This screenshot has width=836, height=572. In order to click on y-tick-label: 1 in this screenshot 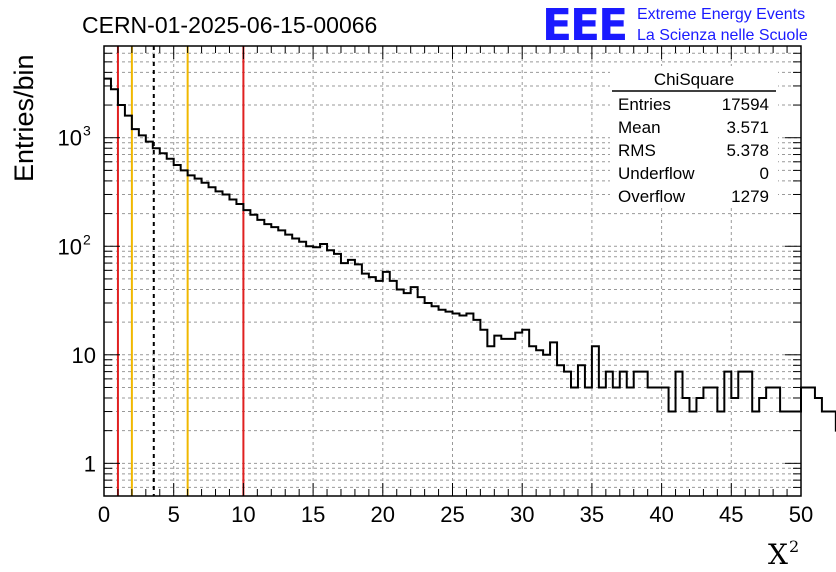, I will do `click(90, 463)`.